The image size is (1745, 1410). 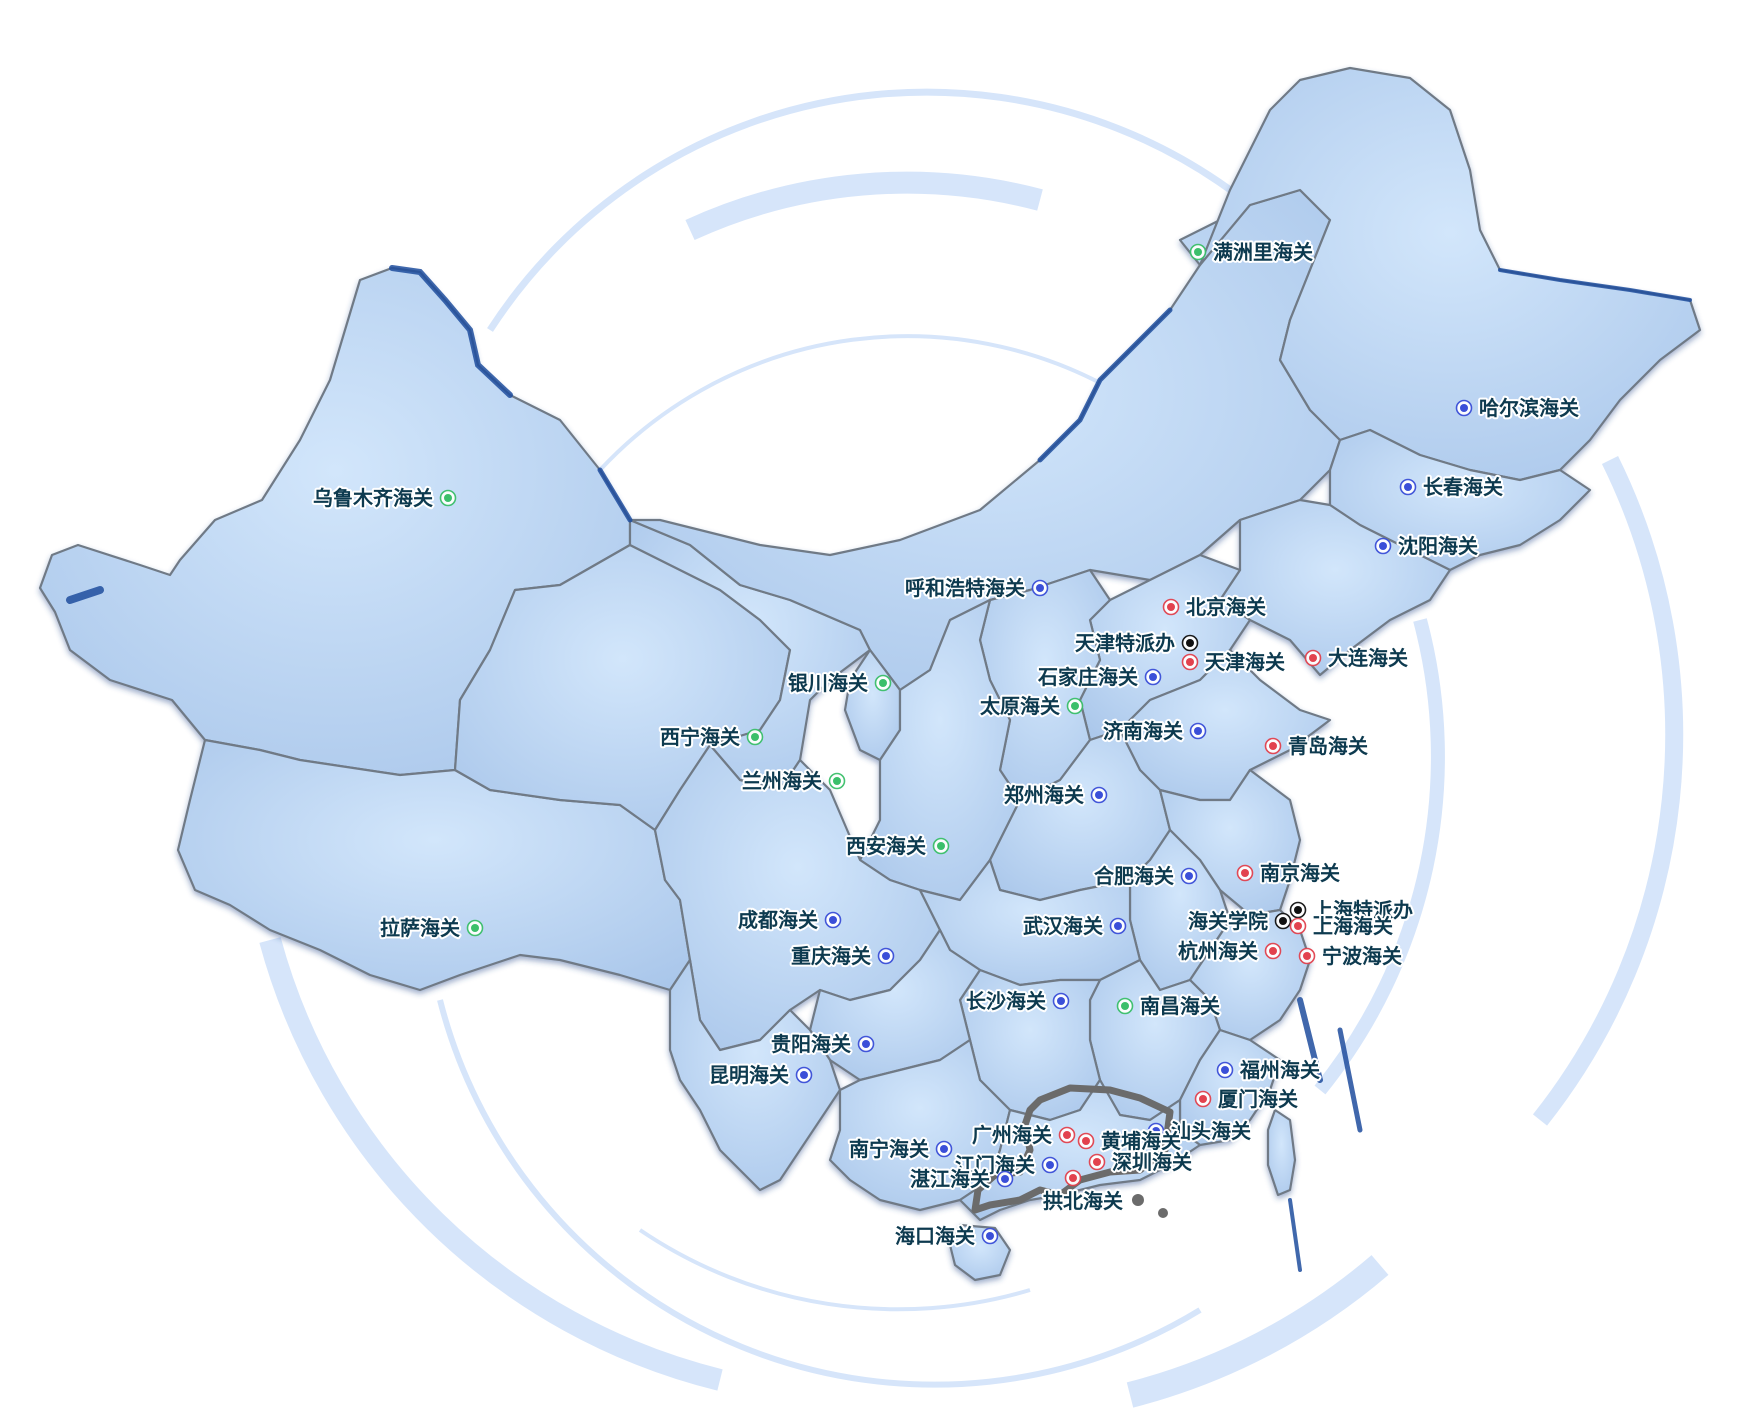 What do you see at coordinates (1130, 1141) in the screenshot?
I see `customs-marker: 黄埔海关` at bounding box center [1130, 1141].